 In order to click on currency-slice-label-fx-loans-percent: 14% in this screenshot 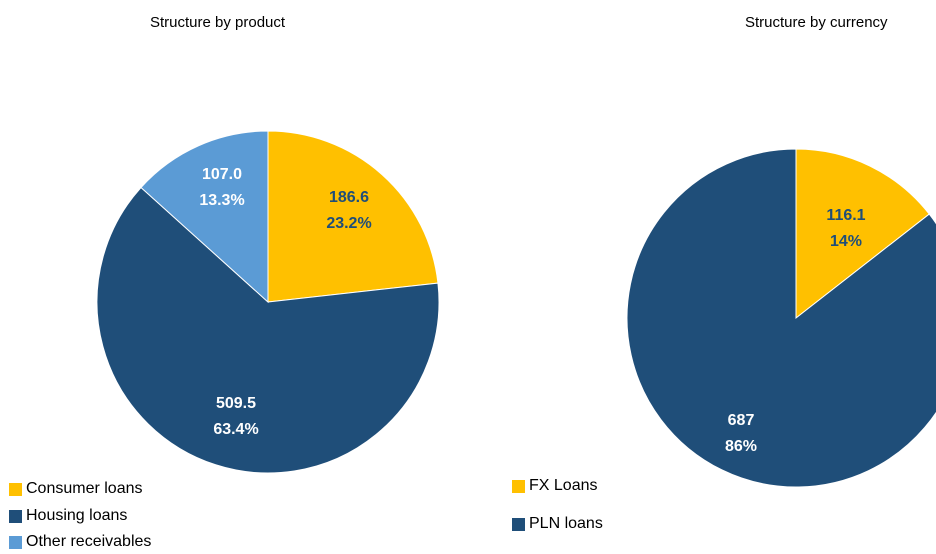, I will do `click(846, 241)`.